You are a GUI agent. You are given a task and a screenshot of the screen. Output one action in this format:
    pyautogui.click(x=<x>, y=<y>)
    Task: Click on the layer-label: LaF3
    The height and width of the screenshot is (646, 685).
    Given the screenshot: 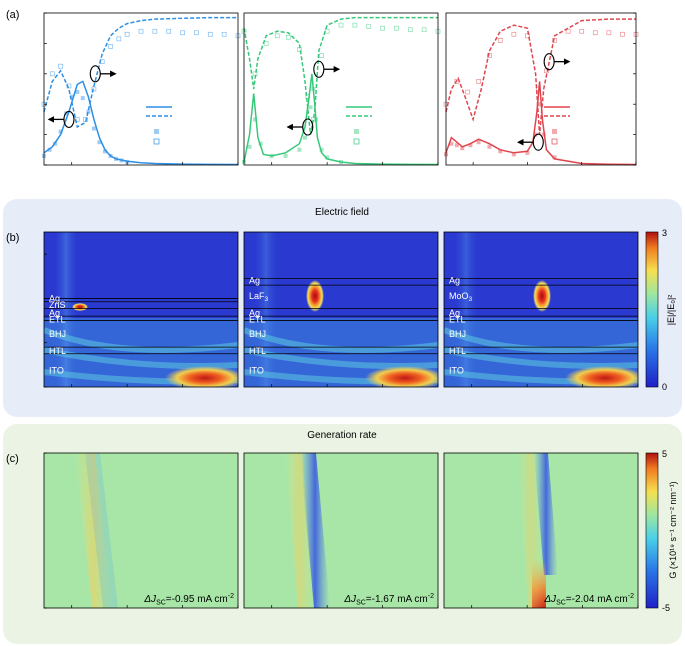 What is the action you would take?
    pyautogui.click(x=259, y=297)
    